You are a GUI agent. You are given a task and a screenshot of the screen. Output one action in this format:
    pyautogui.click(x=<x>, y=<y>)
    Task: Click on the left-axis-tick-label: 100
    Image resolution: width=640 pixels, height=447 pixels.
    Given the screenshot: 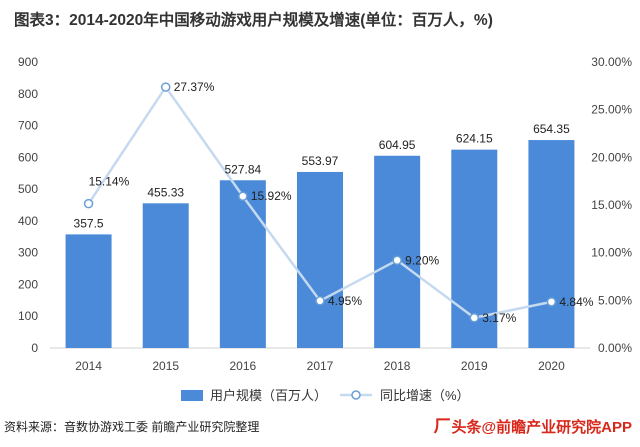 What is the action you would take?
    pyautogui.click(x=28, y=316)
    